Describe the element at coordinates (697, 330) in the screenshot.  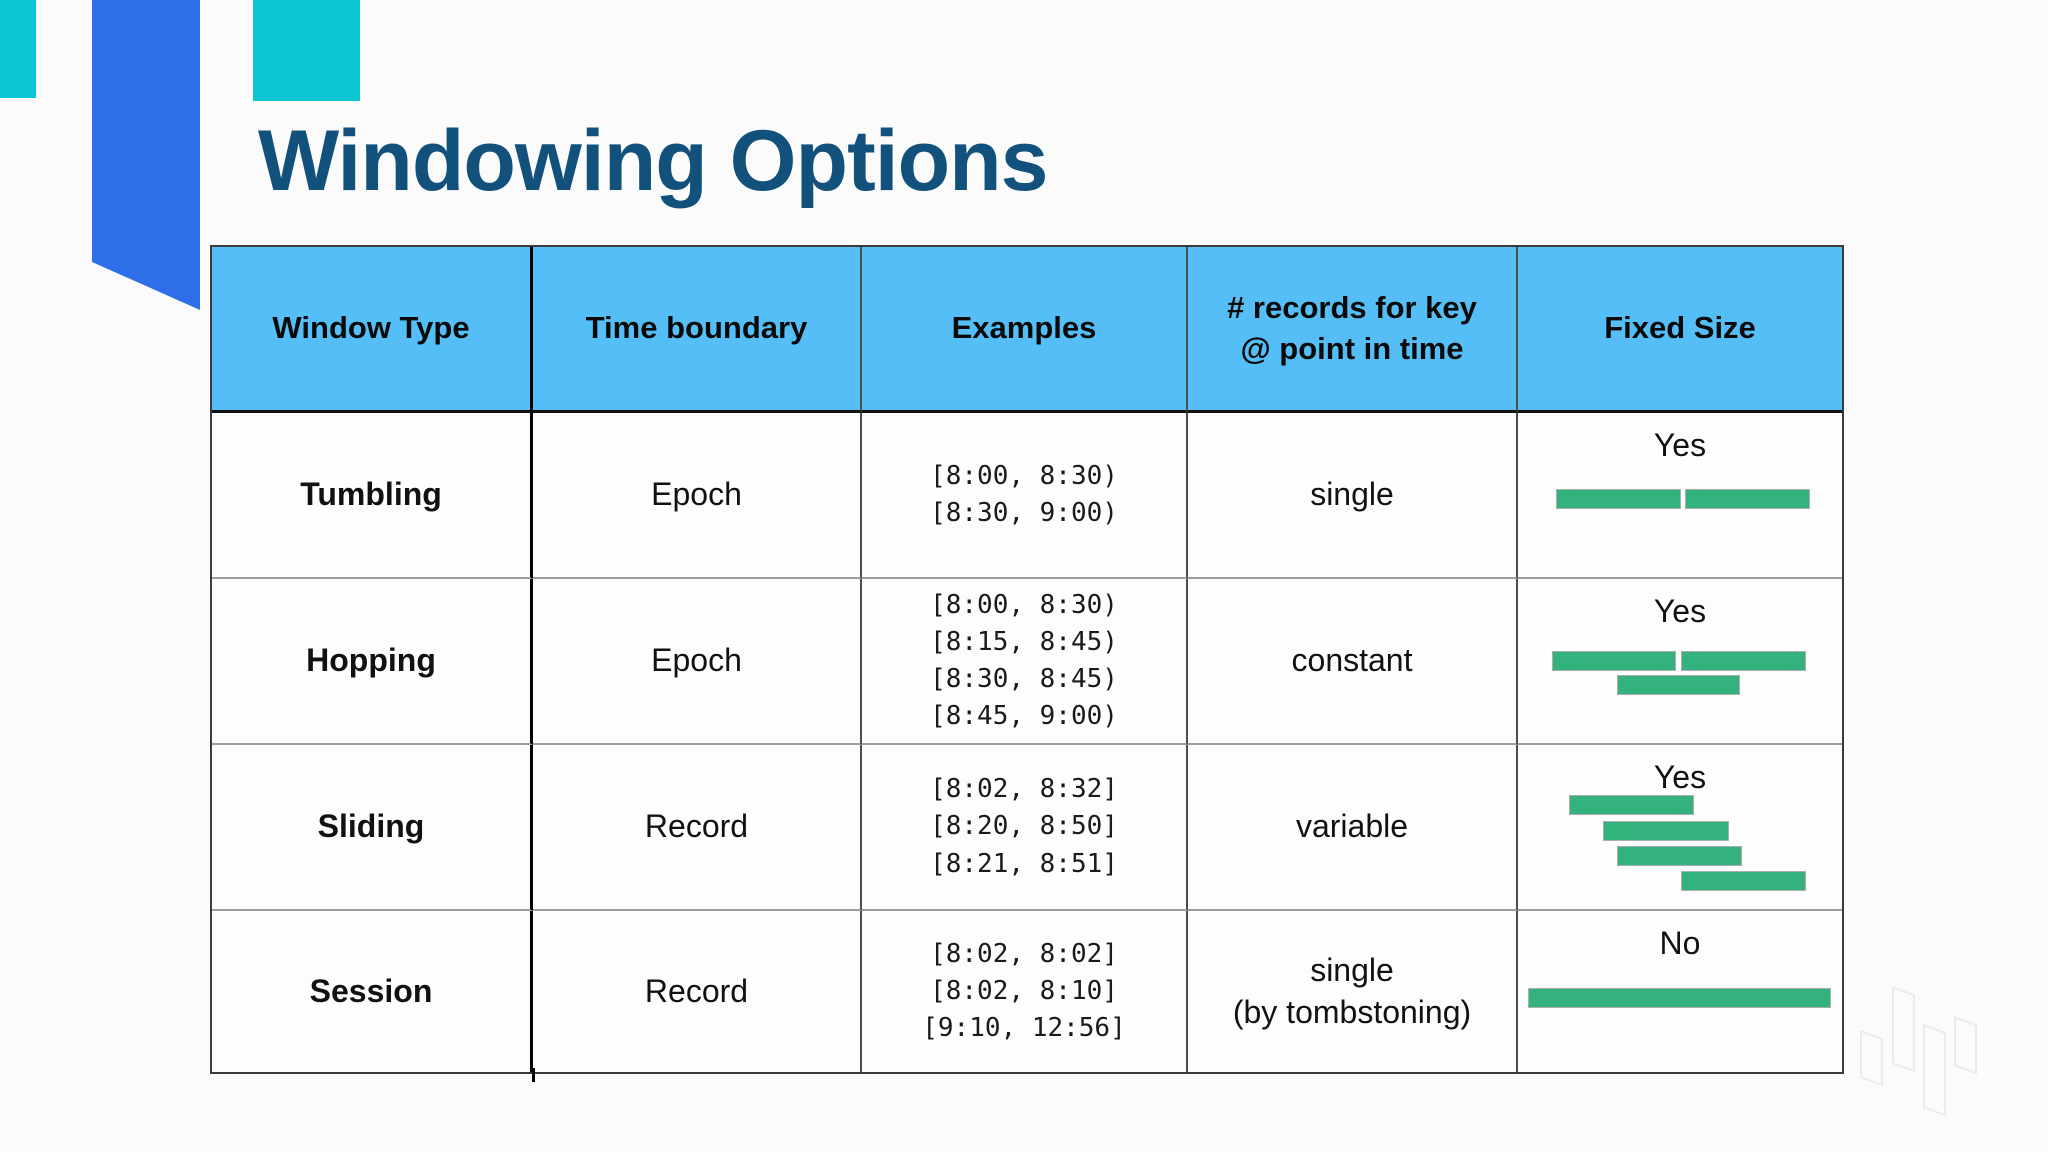
I see `column-header-time-boundary: Time boundary` at that location.